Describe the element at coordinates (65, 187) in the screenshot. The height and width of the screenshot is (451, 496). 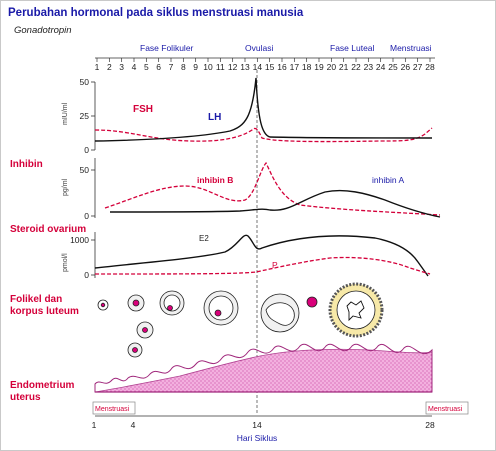
I see `inhibin-unit: pg/ml` at that location.